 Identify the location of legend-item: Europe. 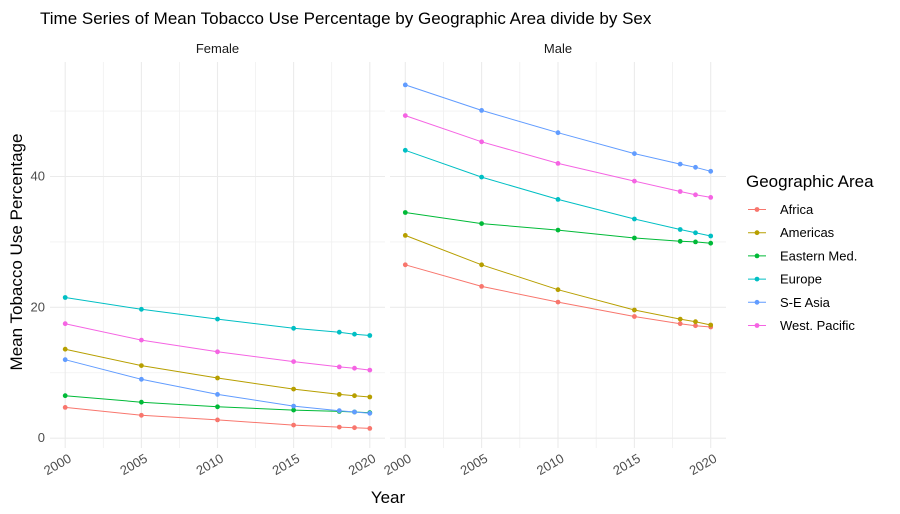
(785, 279).